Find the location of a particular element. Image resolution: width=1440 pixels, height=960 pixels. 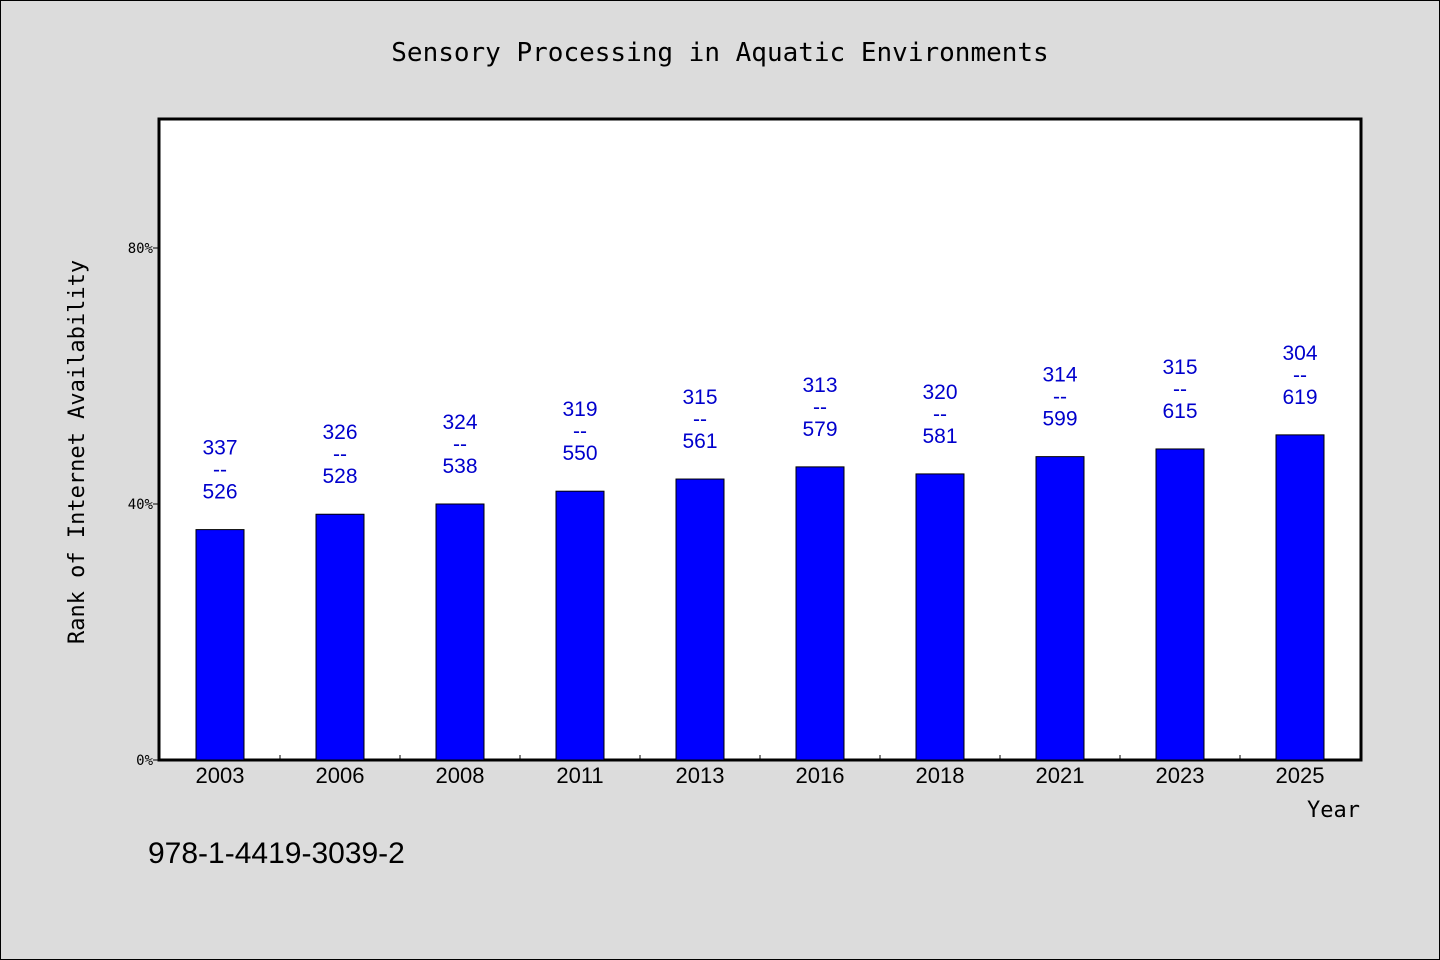

bar-2018 is located at coordinates (940, 617).